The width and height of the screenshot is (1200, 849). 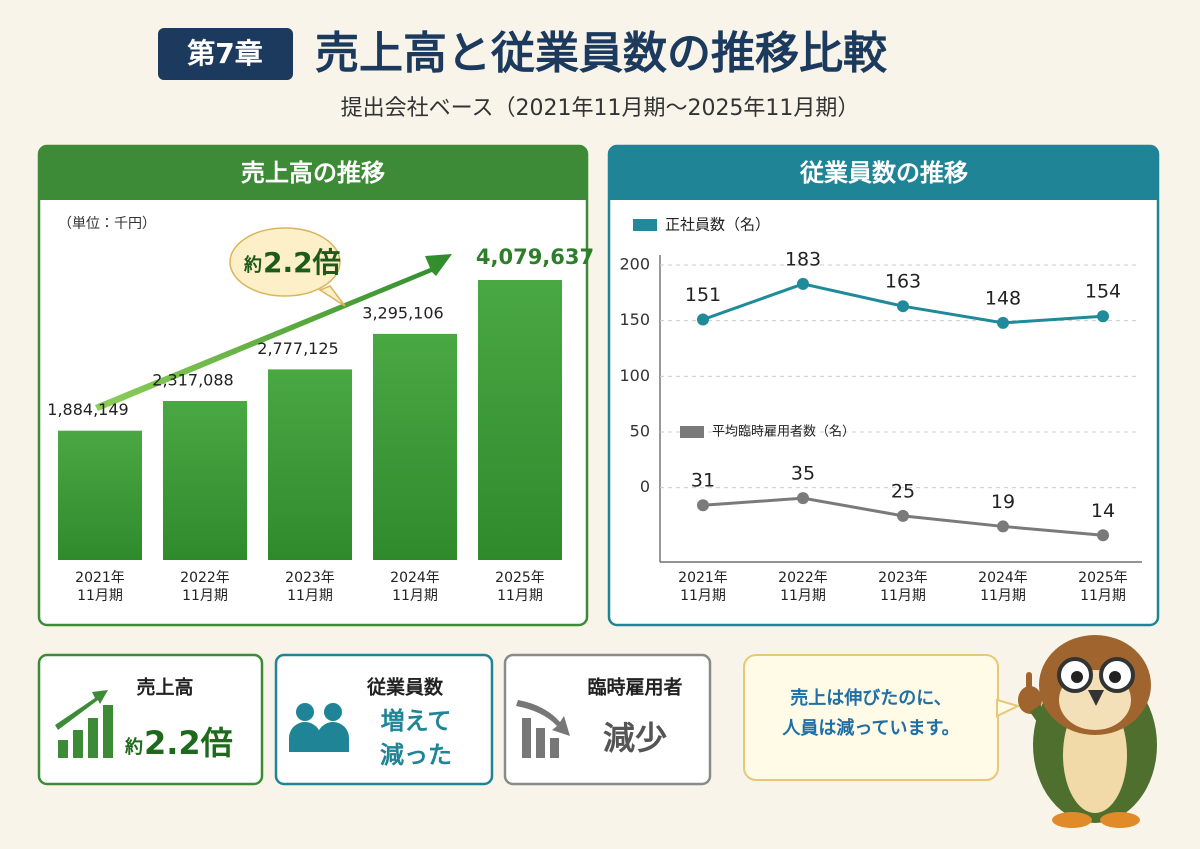 I want to click on card-value: 2.2倍, so click(x=188, y=743).